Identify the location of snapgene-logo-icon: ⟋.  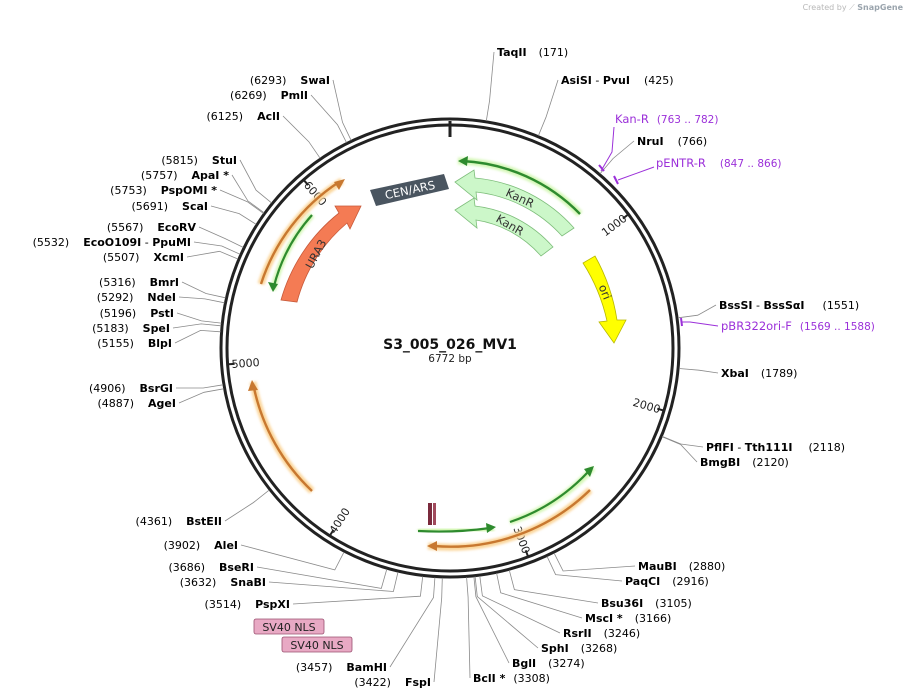
(852, 7).